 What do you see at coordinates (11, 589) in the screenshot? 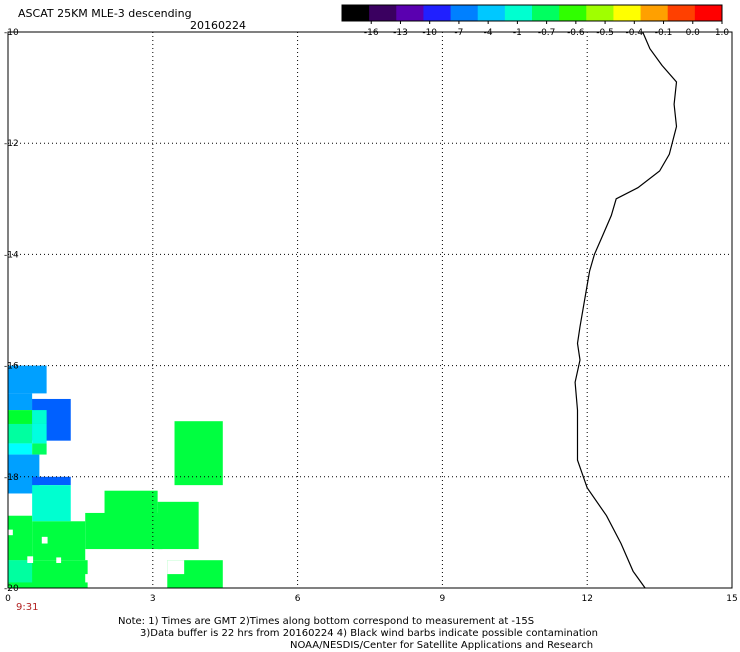
I see `y-tick-label: -20` at bounding box center [11, 589].